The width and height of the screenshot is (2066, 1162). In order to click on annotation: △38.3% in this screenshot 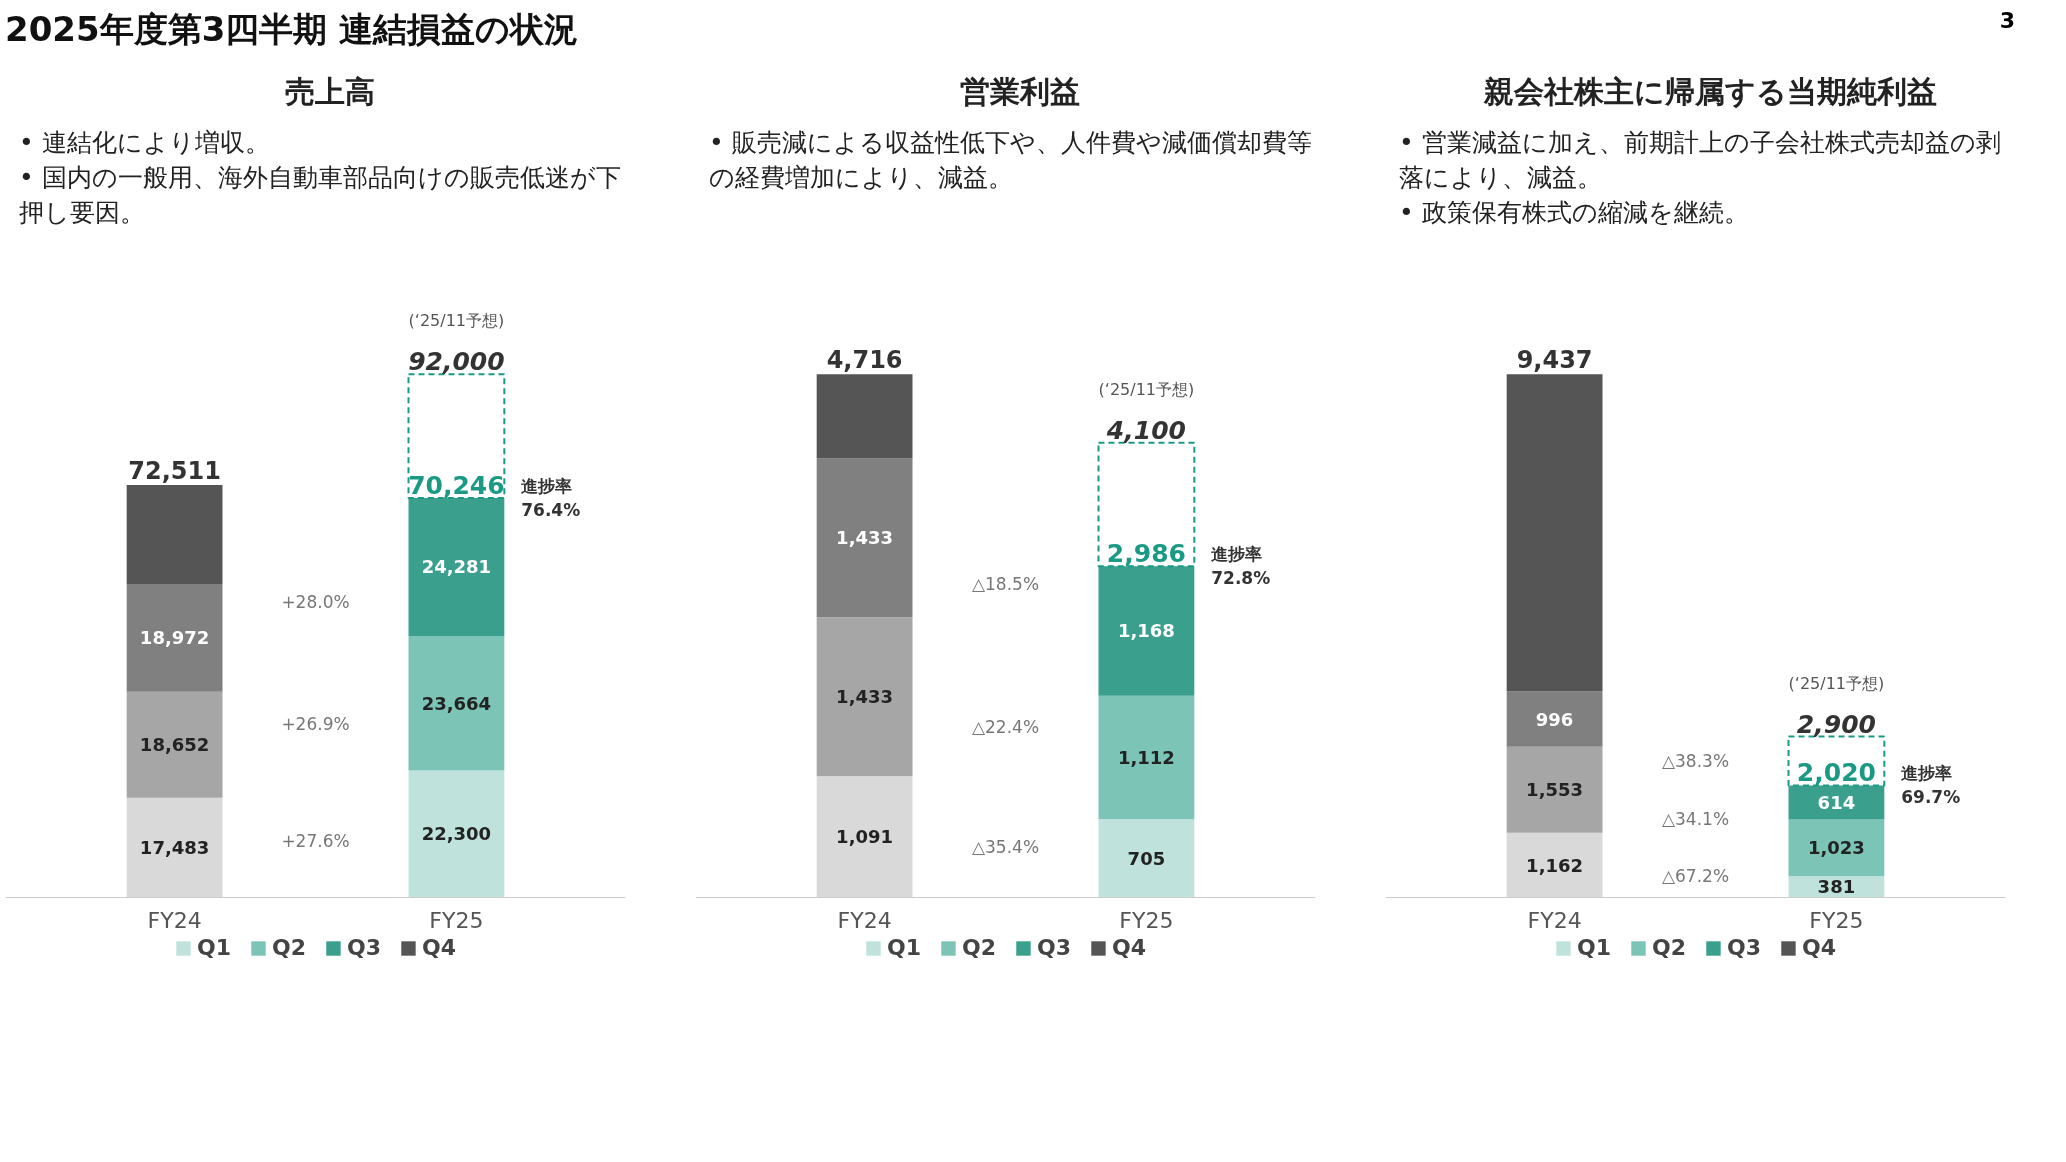, I will do `click(1695, 760)`.